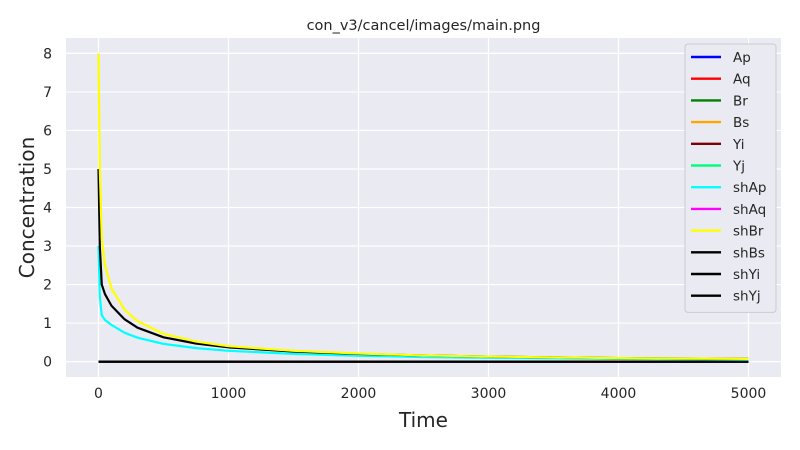  What do you see at coordinates (47, 54) in the screenshot?
I see `y-tick-label: 8` at bounding box center [47, 54].